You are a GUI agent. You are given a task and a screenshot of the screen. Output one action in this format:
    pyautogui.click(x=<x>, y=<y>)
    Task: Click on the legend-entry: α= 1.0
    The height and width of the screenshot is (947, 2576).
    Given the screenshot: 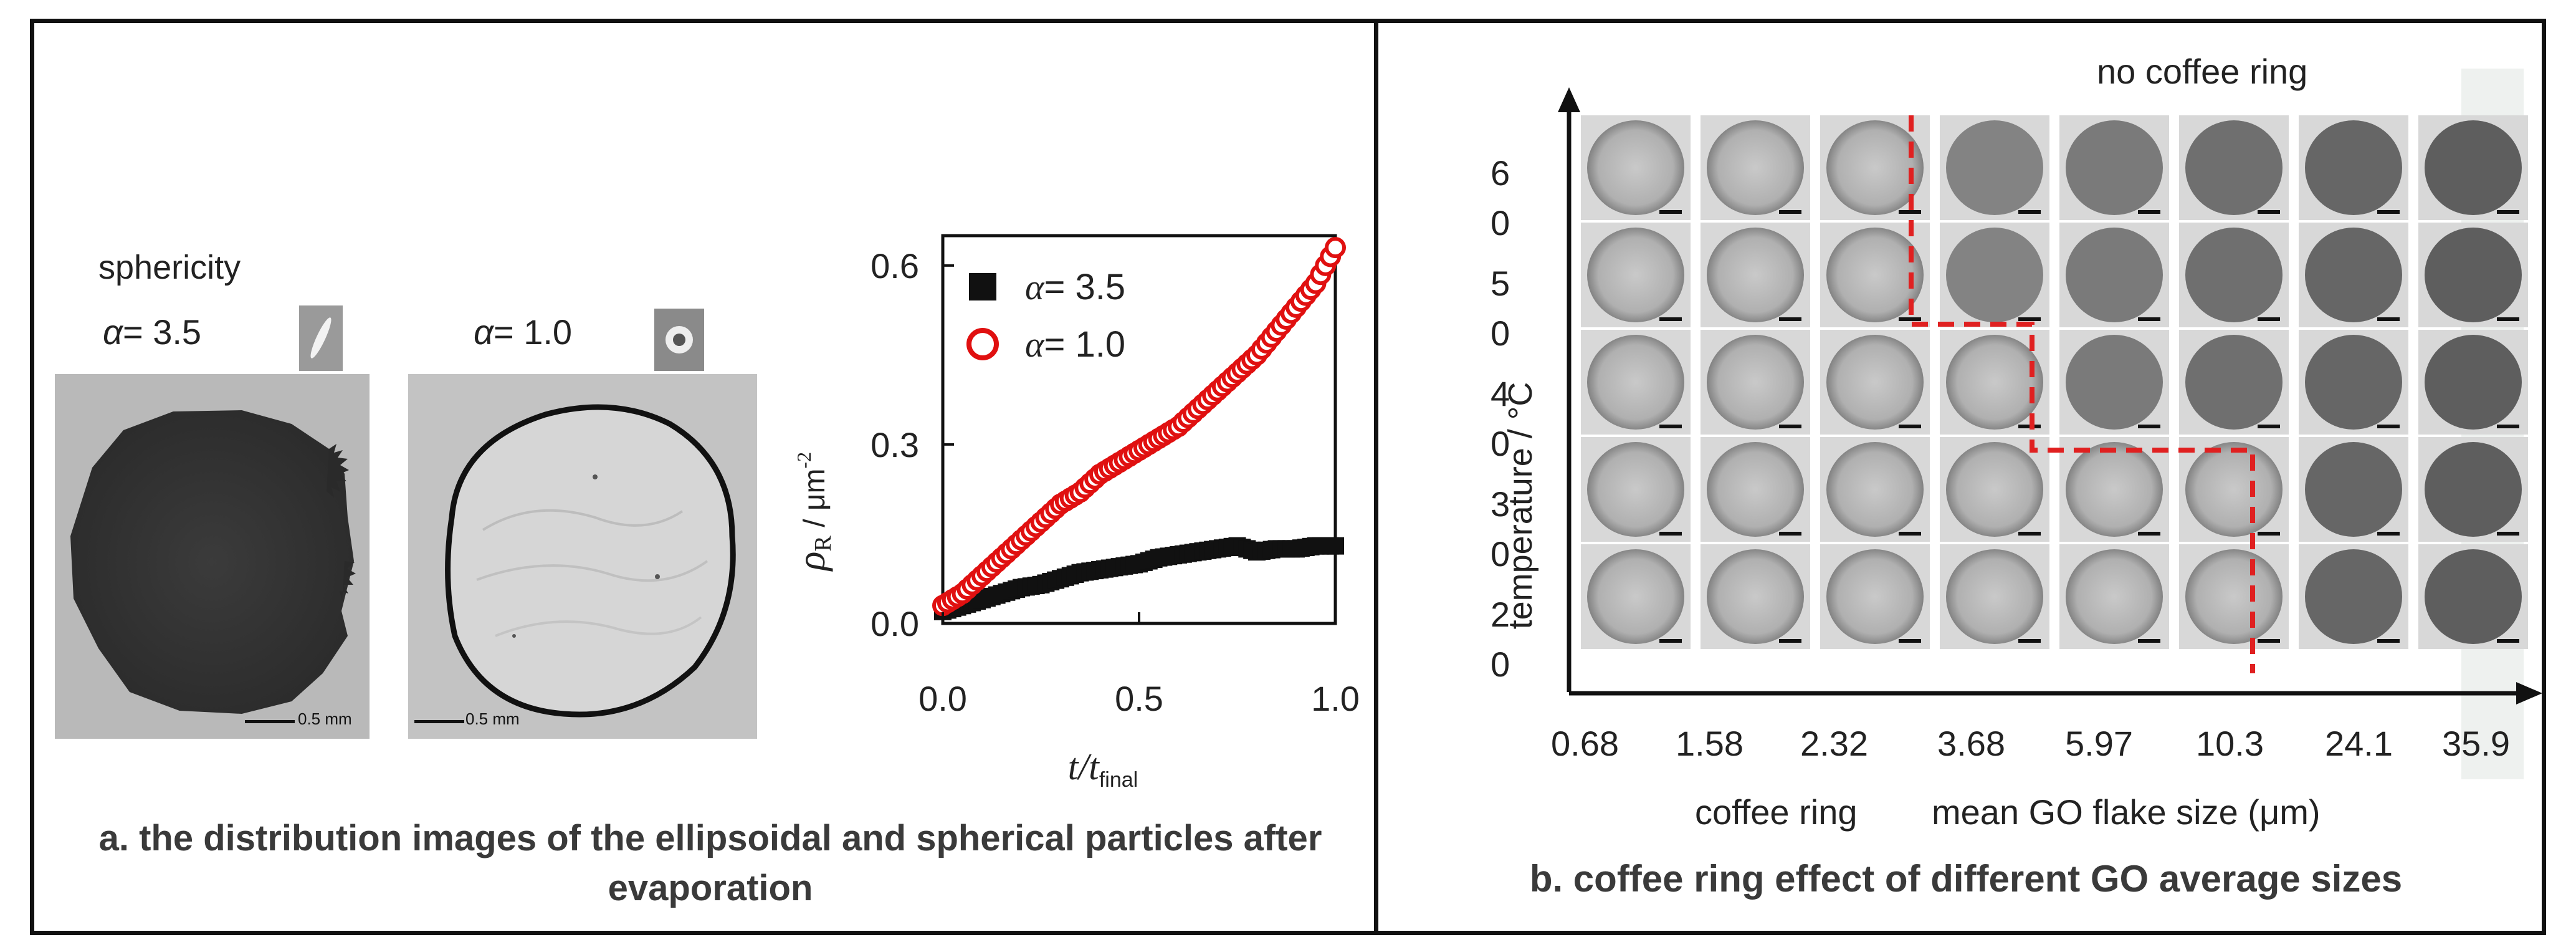 What is the action you would take?
    pyautogui.click(x=1075, y=344)
    